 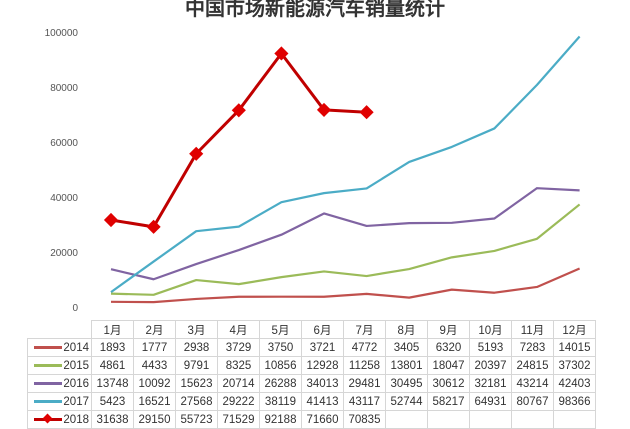 I want to click on table-cell: 1893, so click(x=112, y=347).